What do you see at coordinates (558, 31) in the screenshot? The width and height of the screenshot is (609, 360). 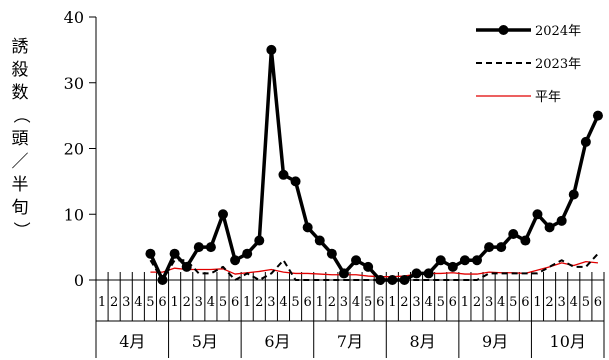 I see `legend-label: 2024年` at bounding box center [558, 31].